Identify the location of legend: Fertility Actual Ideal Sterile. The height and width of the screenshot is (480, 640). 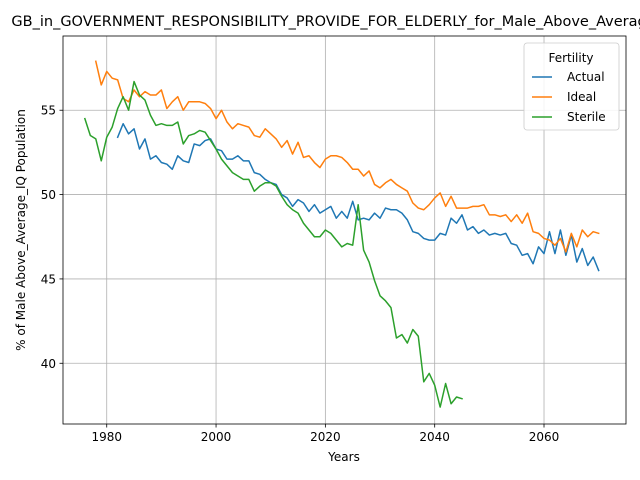
(571, 86).